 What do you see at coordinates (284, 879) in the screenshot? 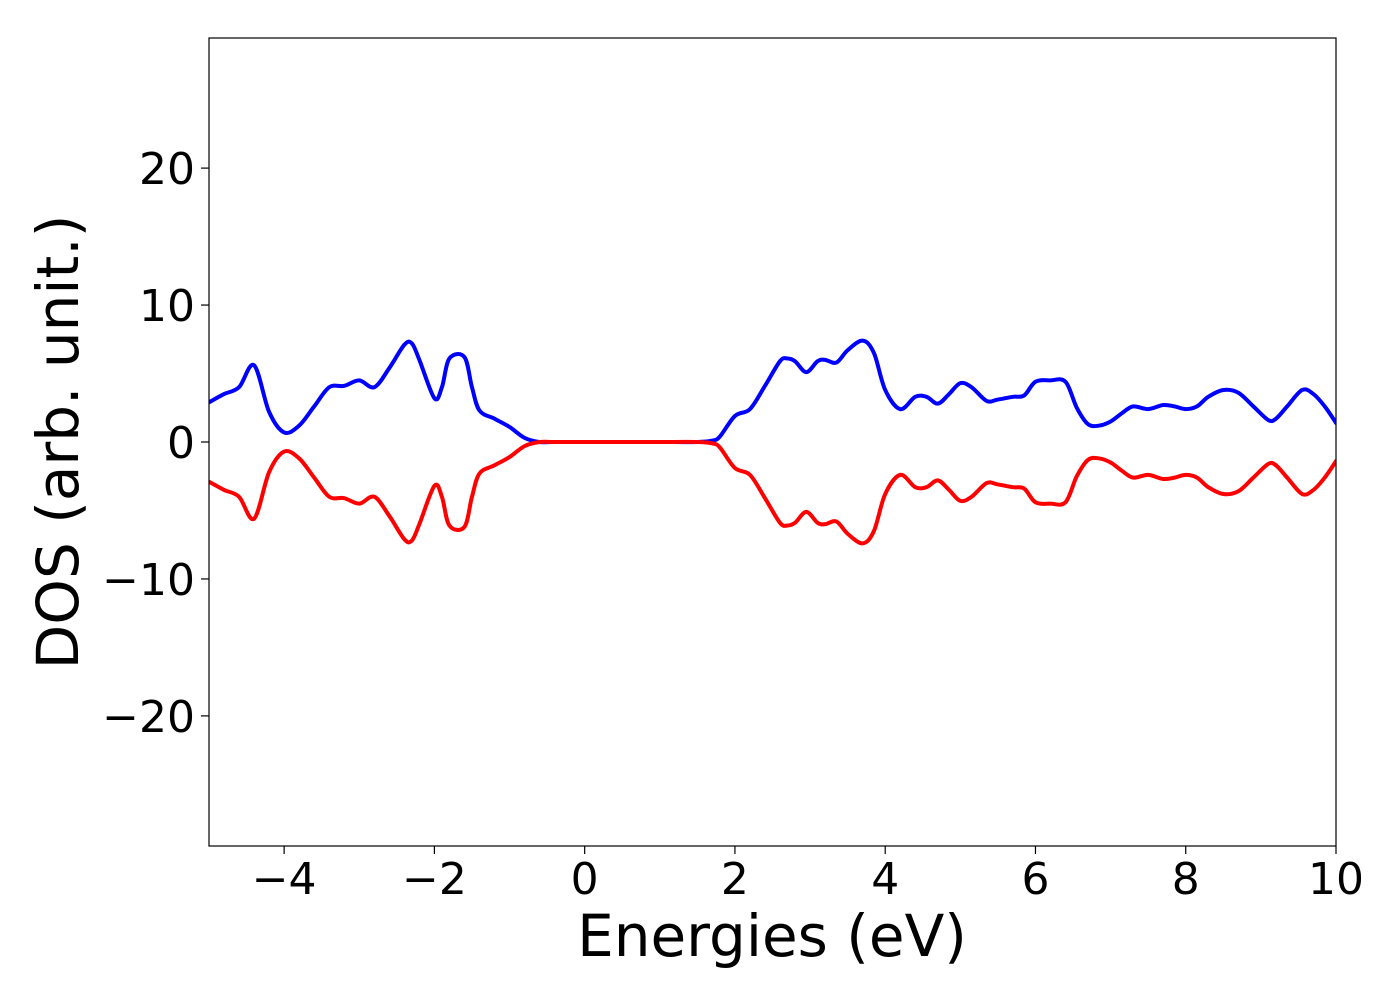
I see `x-tick-label: −4` at bounding box center [284, 879].